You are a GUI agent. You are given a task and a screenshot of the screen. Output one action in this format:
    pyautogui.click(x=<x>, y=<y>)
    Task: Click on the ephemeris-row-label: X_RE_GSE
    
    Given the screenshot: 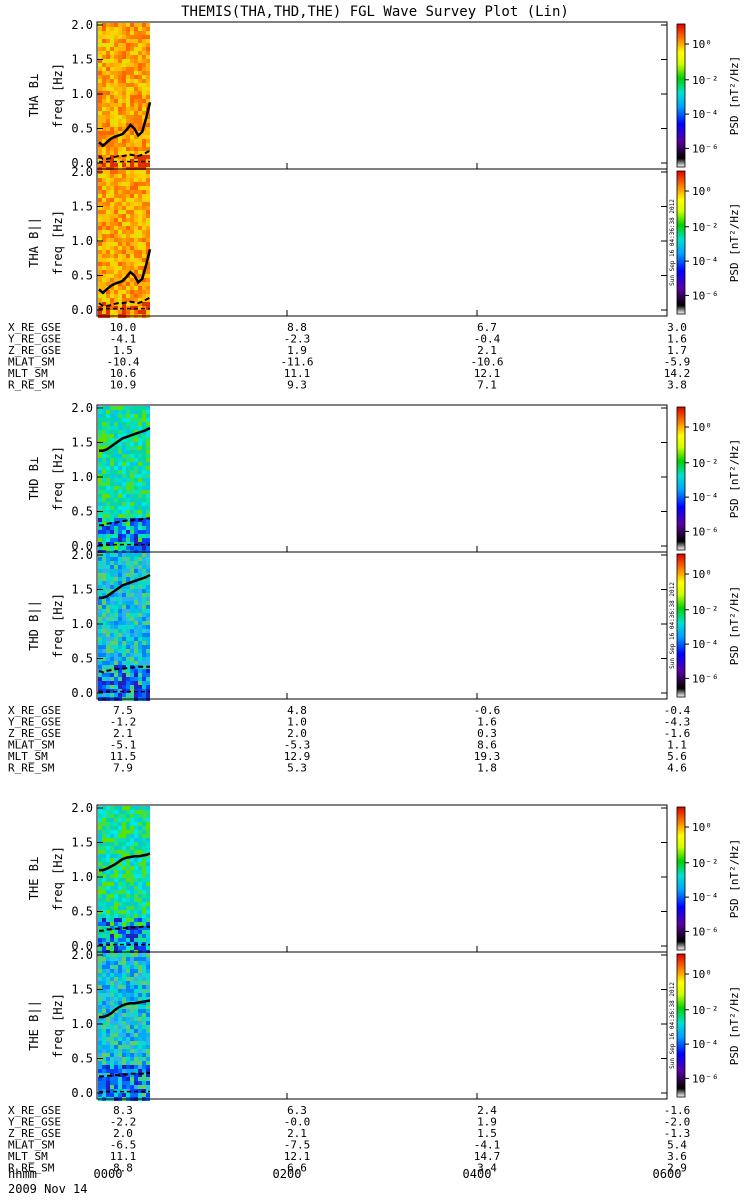 What is the action you would take?
    pyautogui.click(x=34, y=710)
    